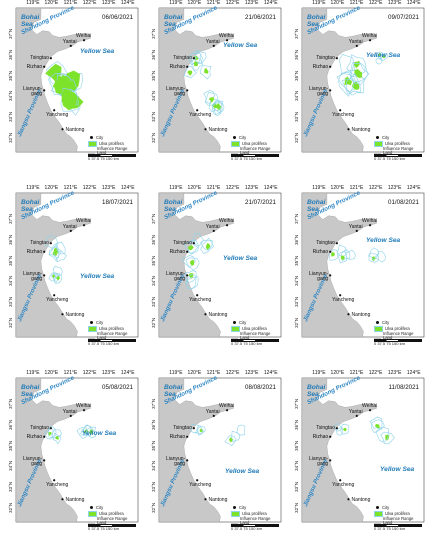  I want to click on latitude-label: 33°N, so click(10, 117).